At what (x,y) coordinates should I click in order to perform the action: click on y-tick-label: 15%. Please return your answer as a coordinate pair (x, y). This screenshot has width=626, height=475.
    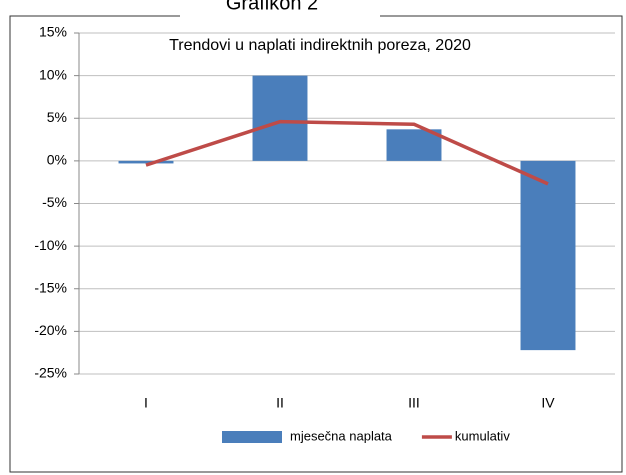
    Looking at the image, I should click on (53, 32).